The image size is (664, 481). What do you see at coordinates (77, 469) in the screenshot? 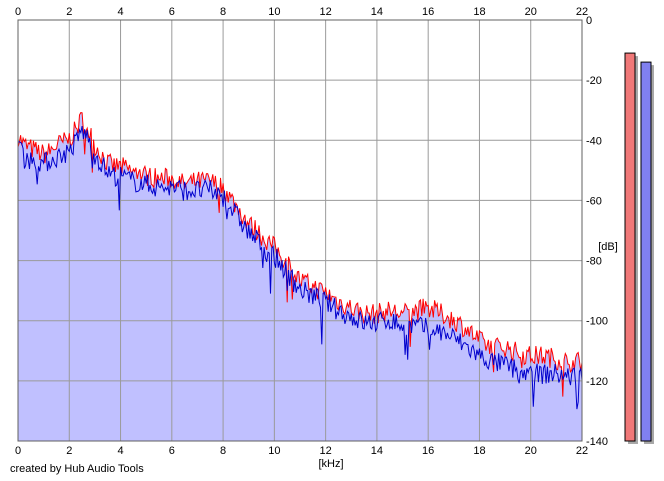
I see `credit-text: created by Hub Audio Tools` at bounding box center [77, 469].